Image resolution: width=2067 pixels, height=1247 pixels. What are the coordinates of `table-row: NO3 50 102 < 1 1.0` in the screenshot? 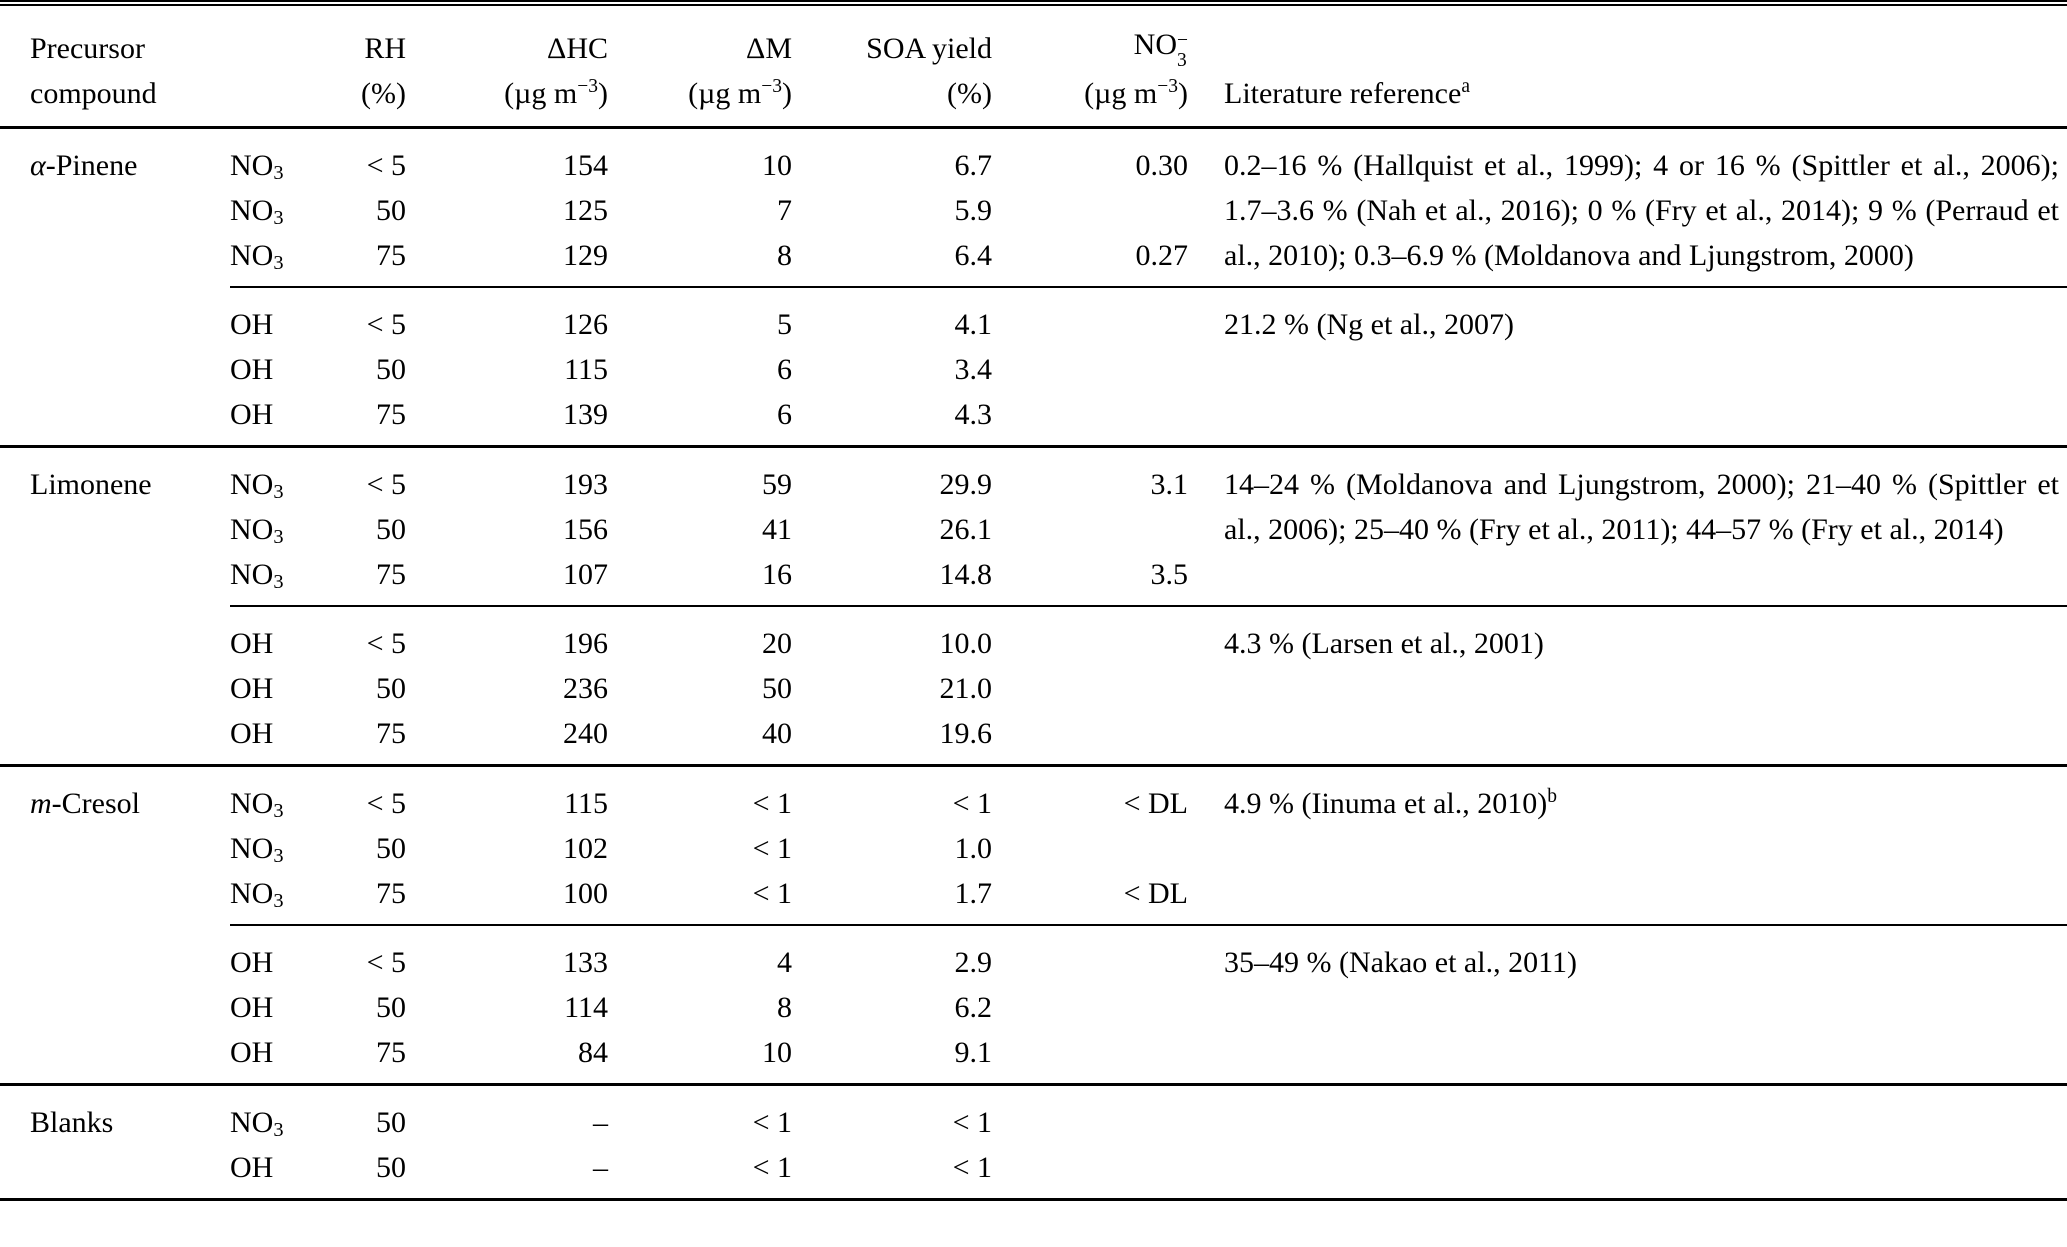 It's located at (1033, 848).